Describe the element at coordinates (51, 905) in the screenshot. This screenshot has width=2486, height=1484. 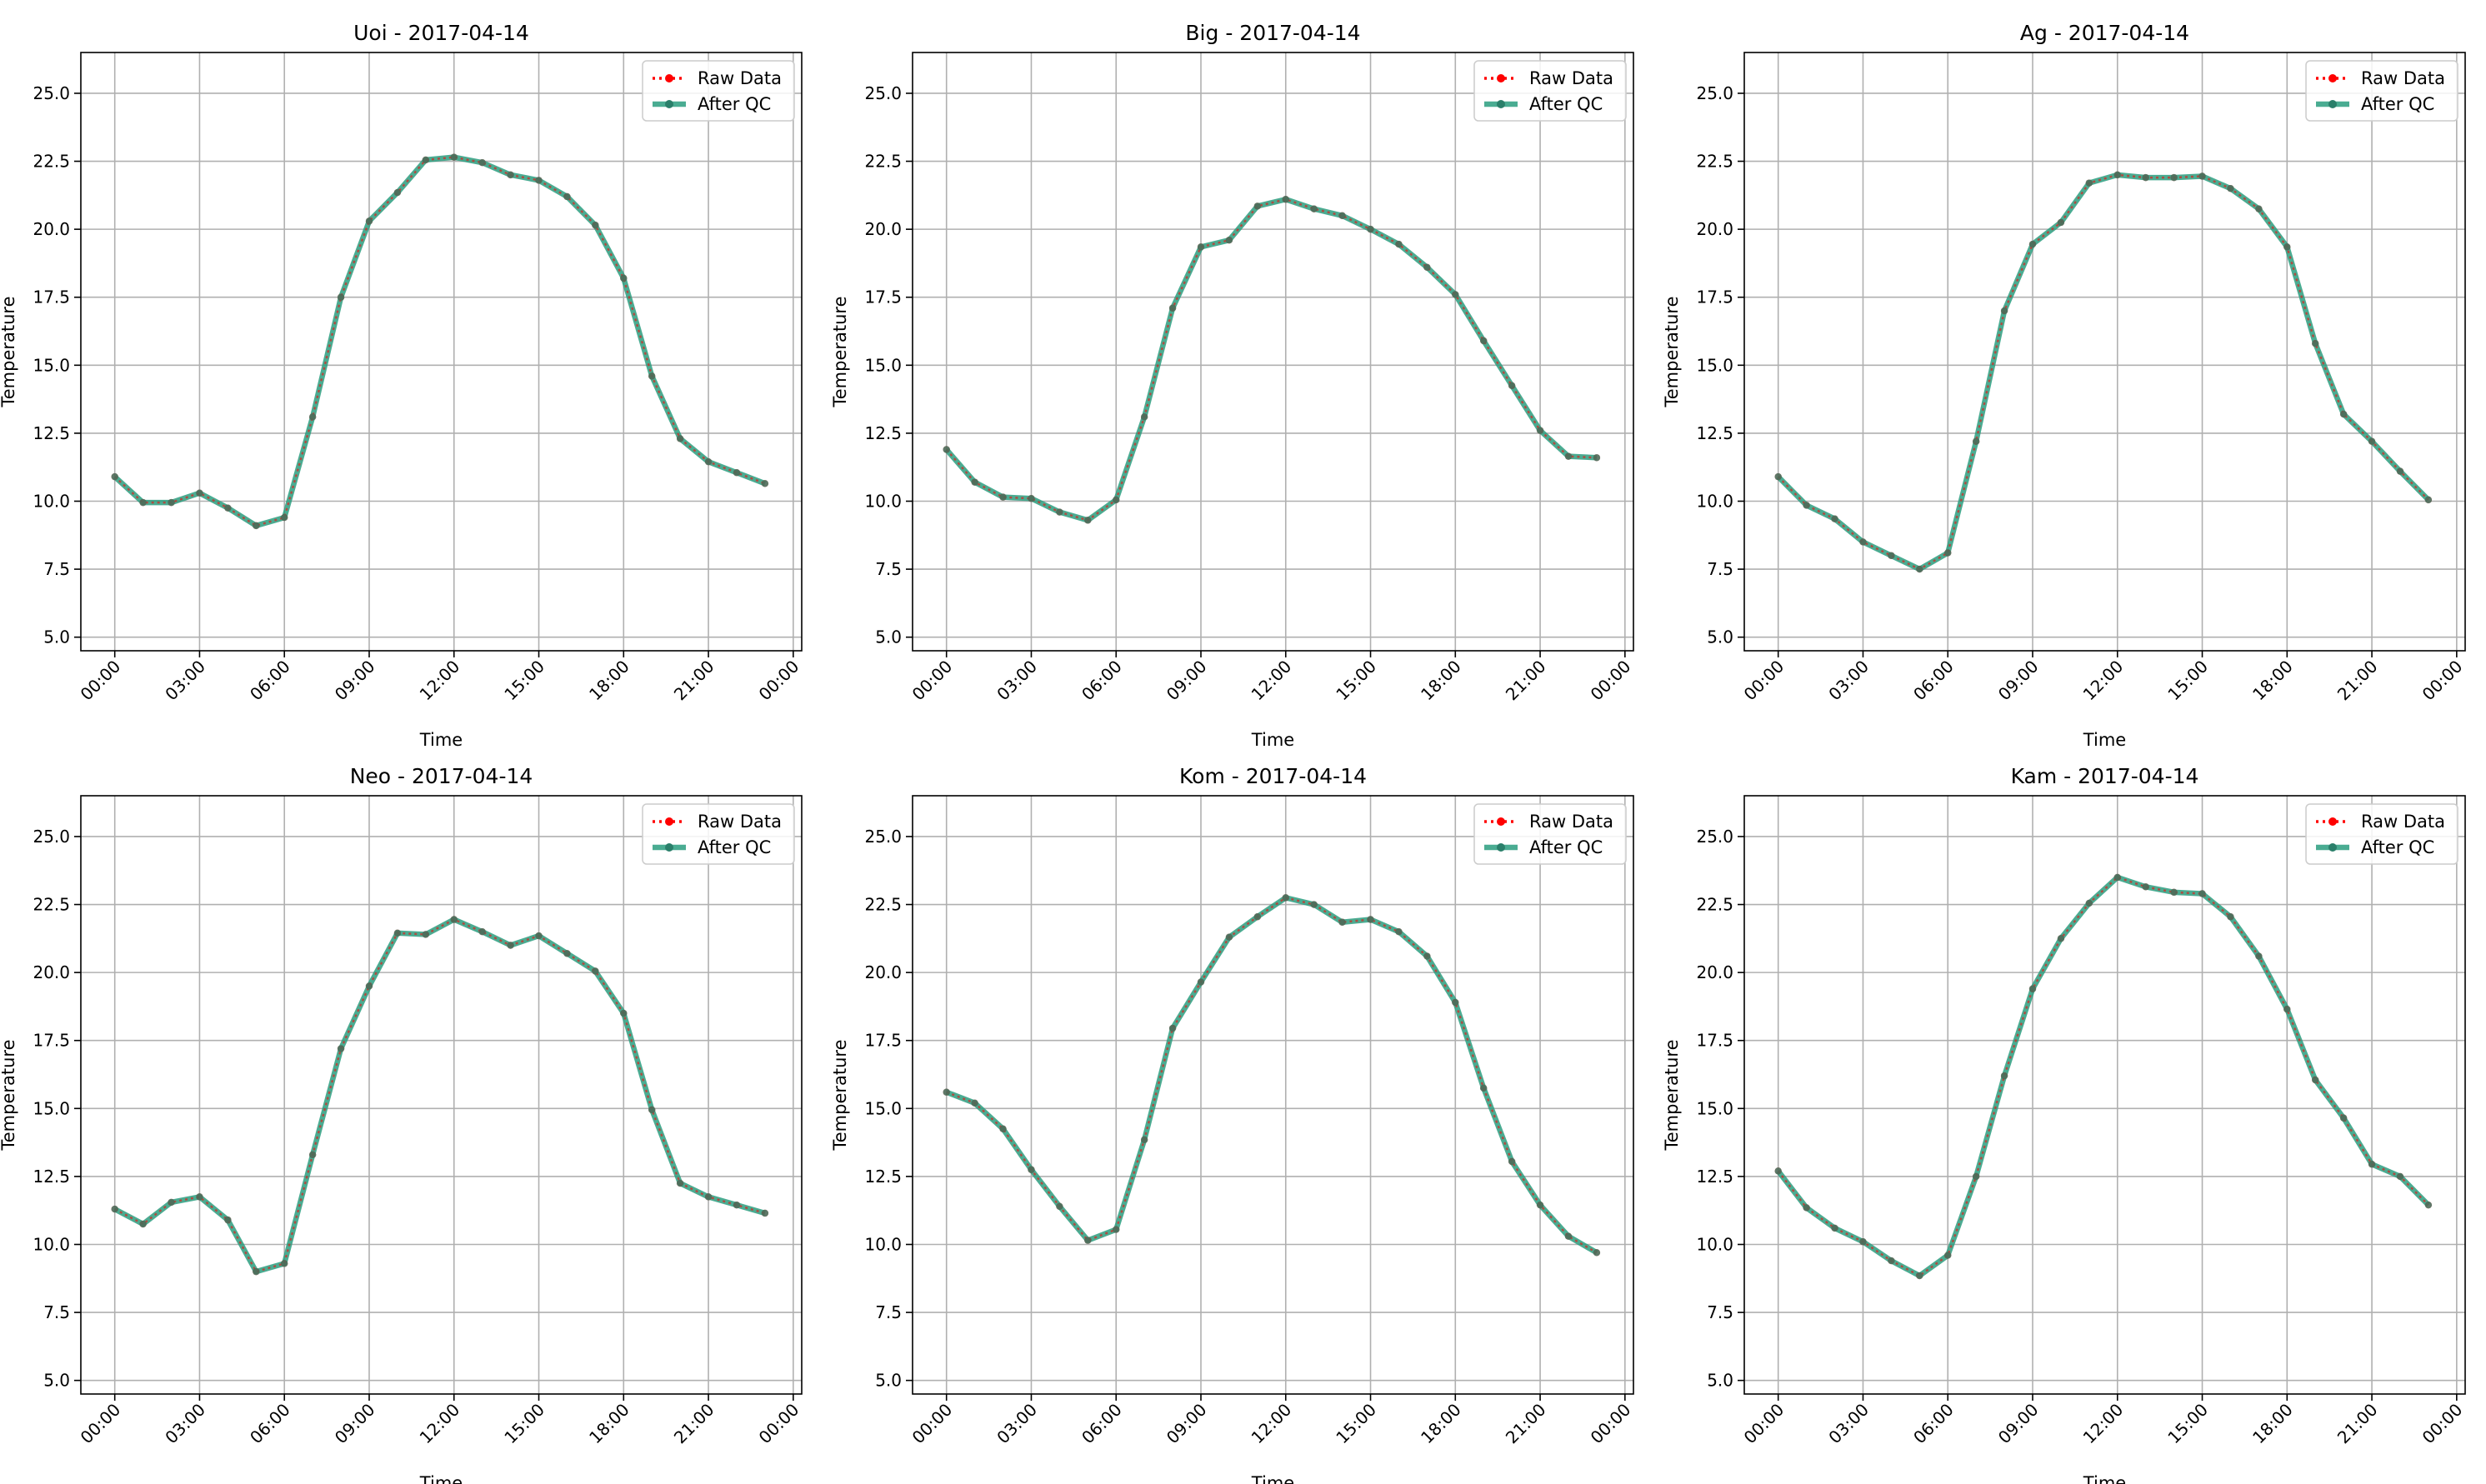
I see `y-tick-label: 22.5` at that location.